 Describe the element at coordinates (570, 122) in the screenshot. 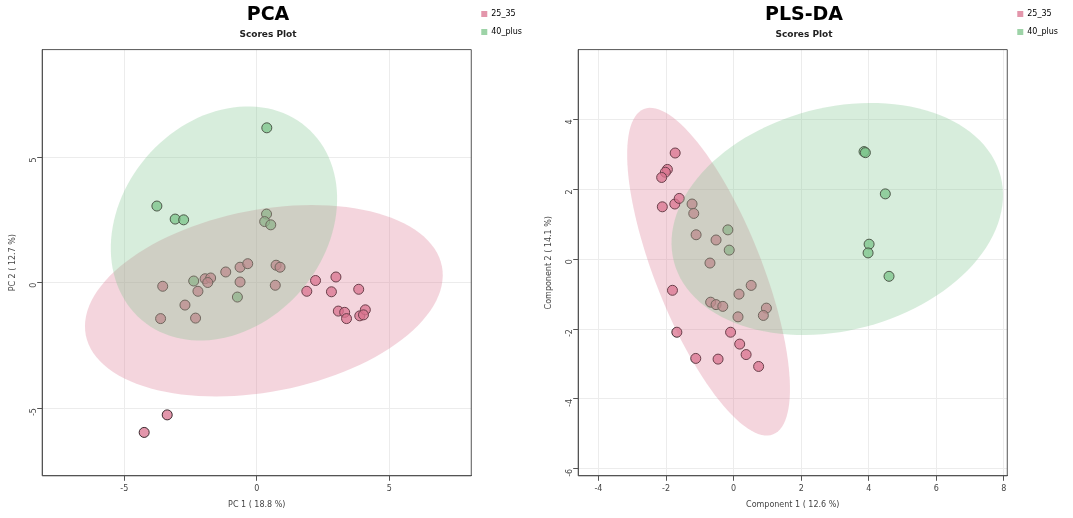

I see `y-tick-label: 4` at that location.